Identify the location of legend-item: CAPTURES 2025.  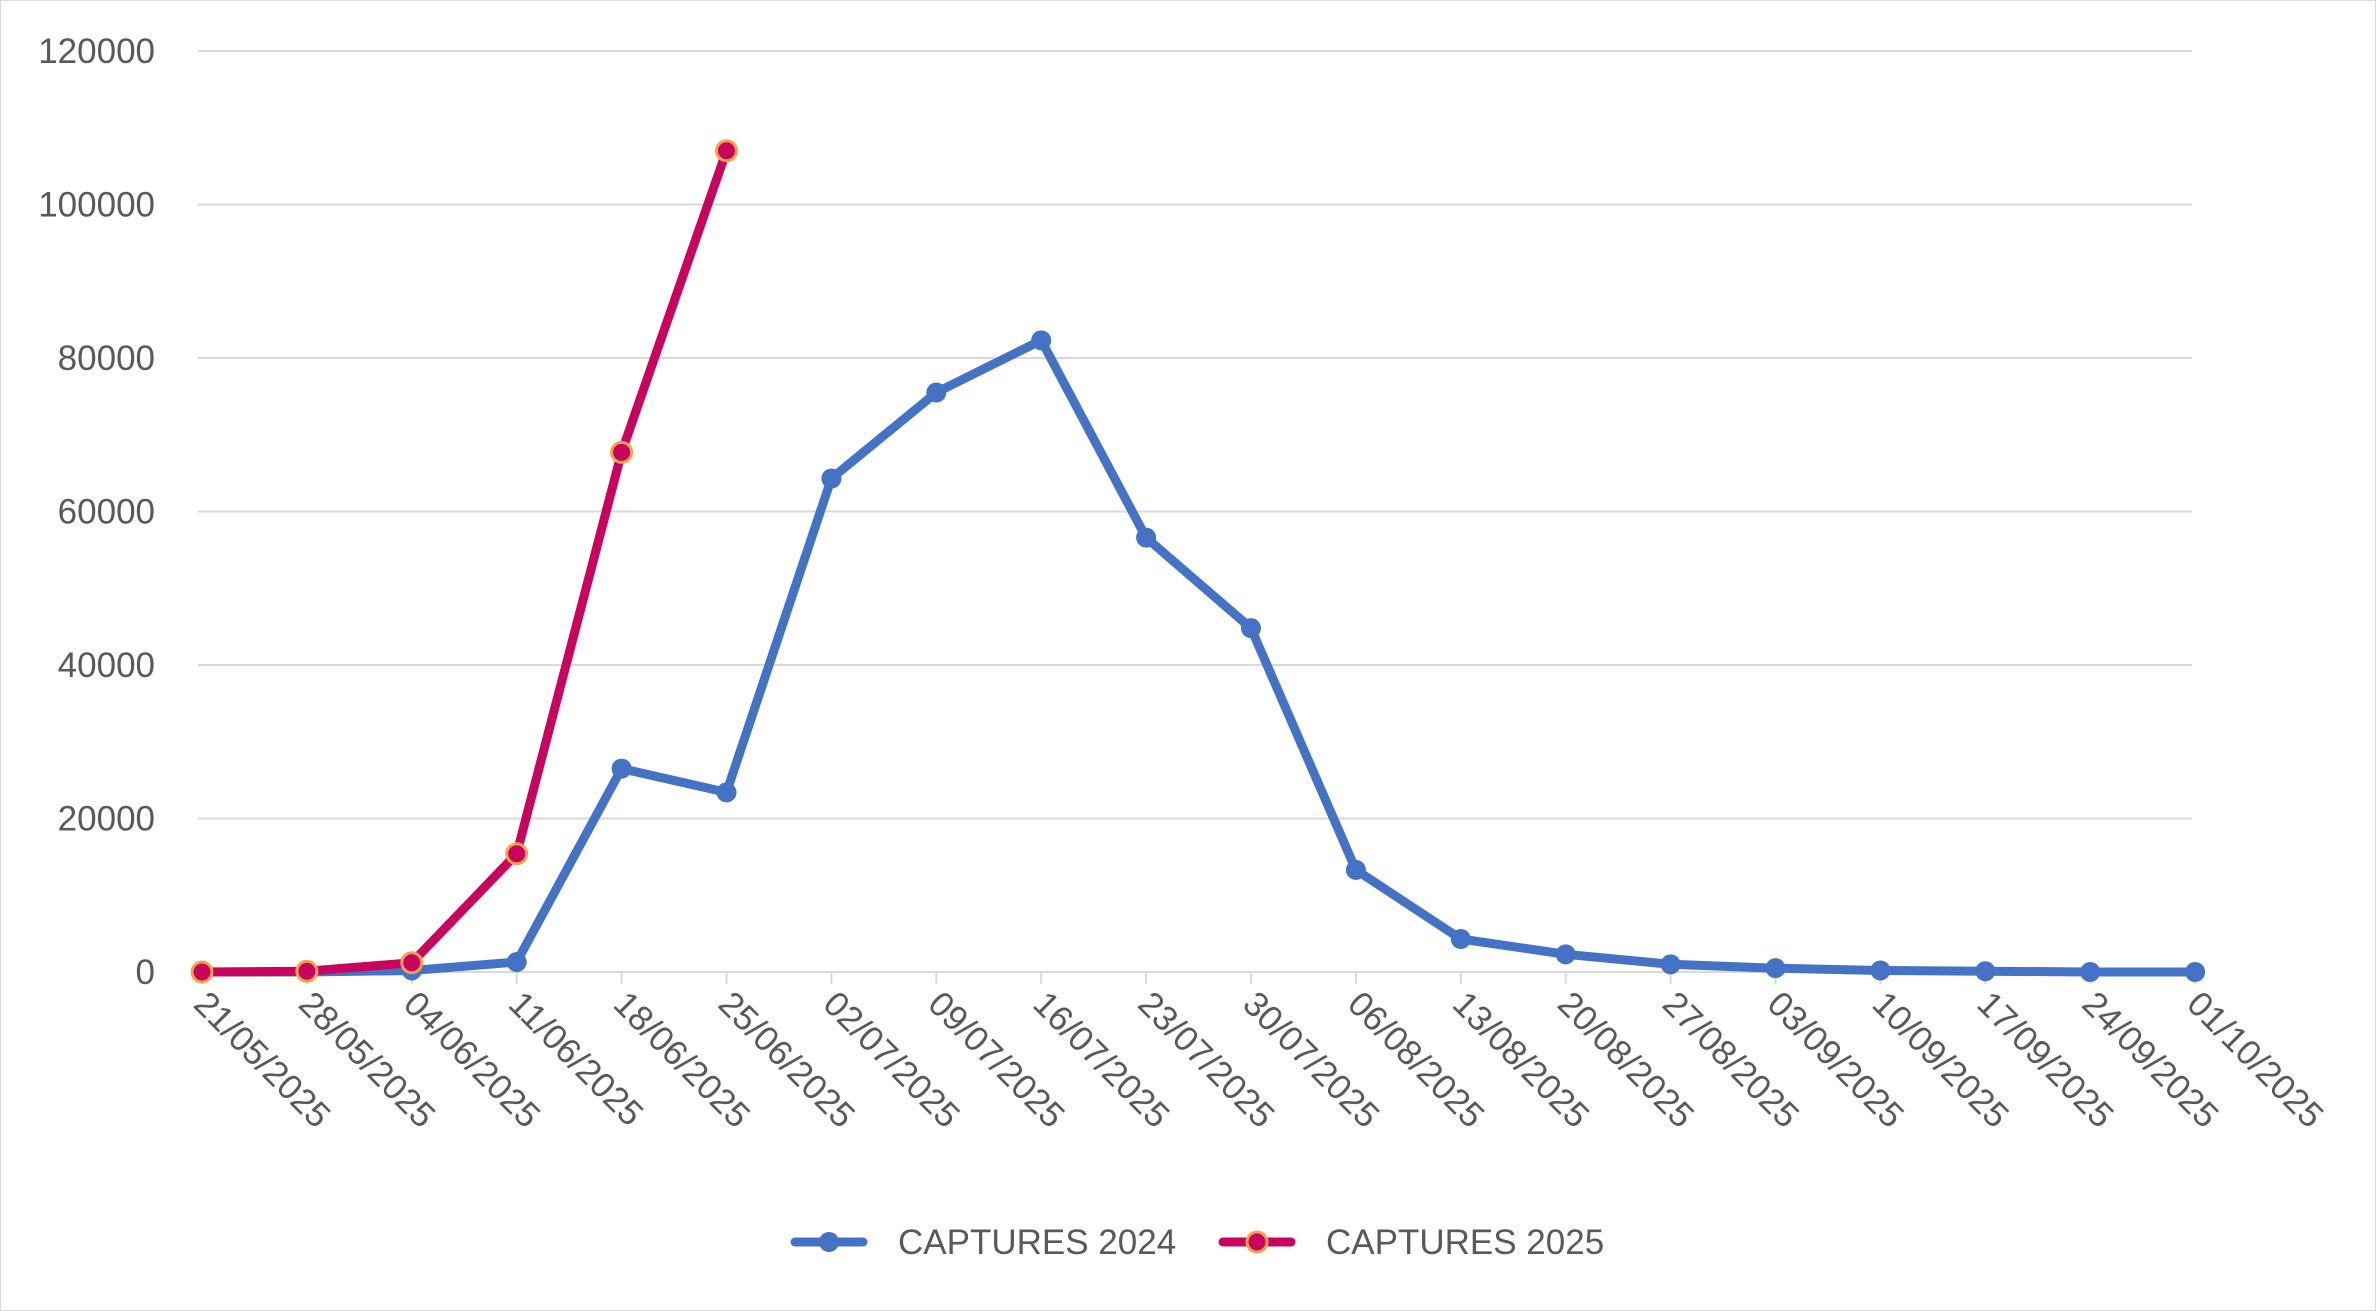
(1411, 1242).